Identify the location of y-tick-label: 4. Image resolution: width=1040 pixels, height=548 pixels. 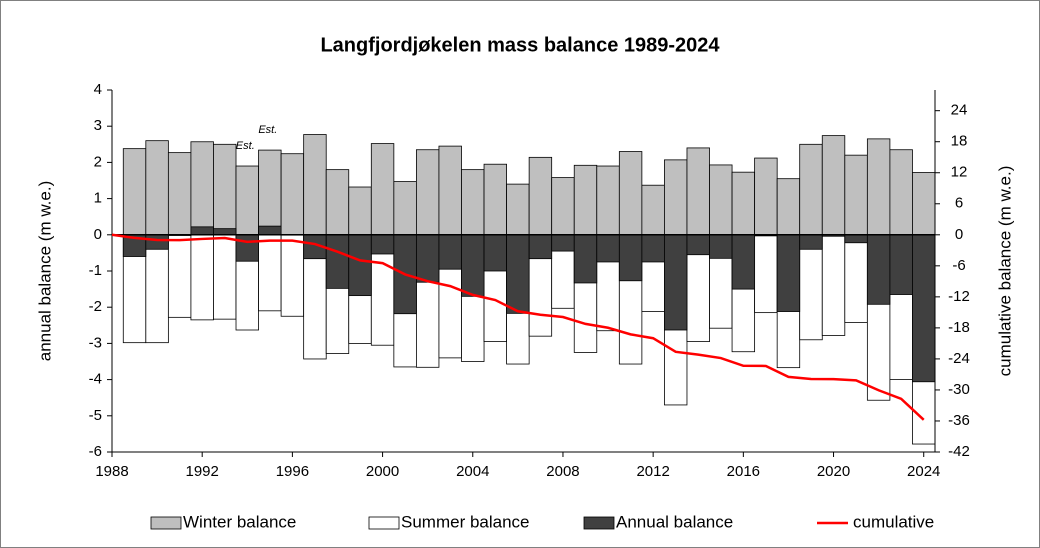
(98, 89).